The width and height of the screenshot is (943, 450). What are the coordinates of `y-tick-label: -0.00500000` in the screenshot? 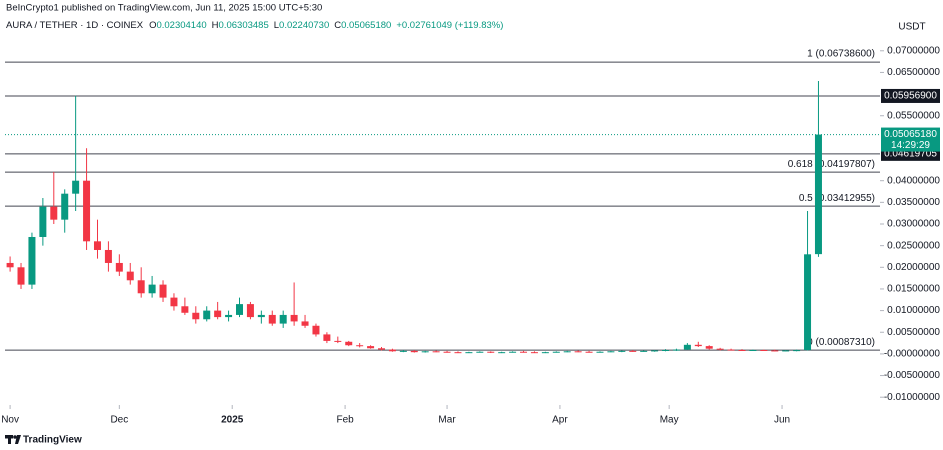 It's located at (912, 375).